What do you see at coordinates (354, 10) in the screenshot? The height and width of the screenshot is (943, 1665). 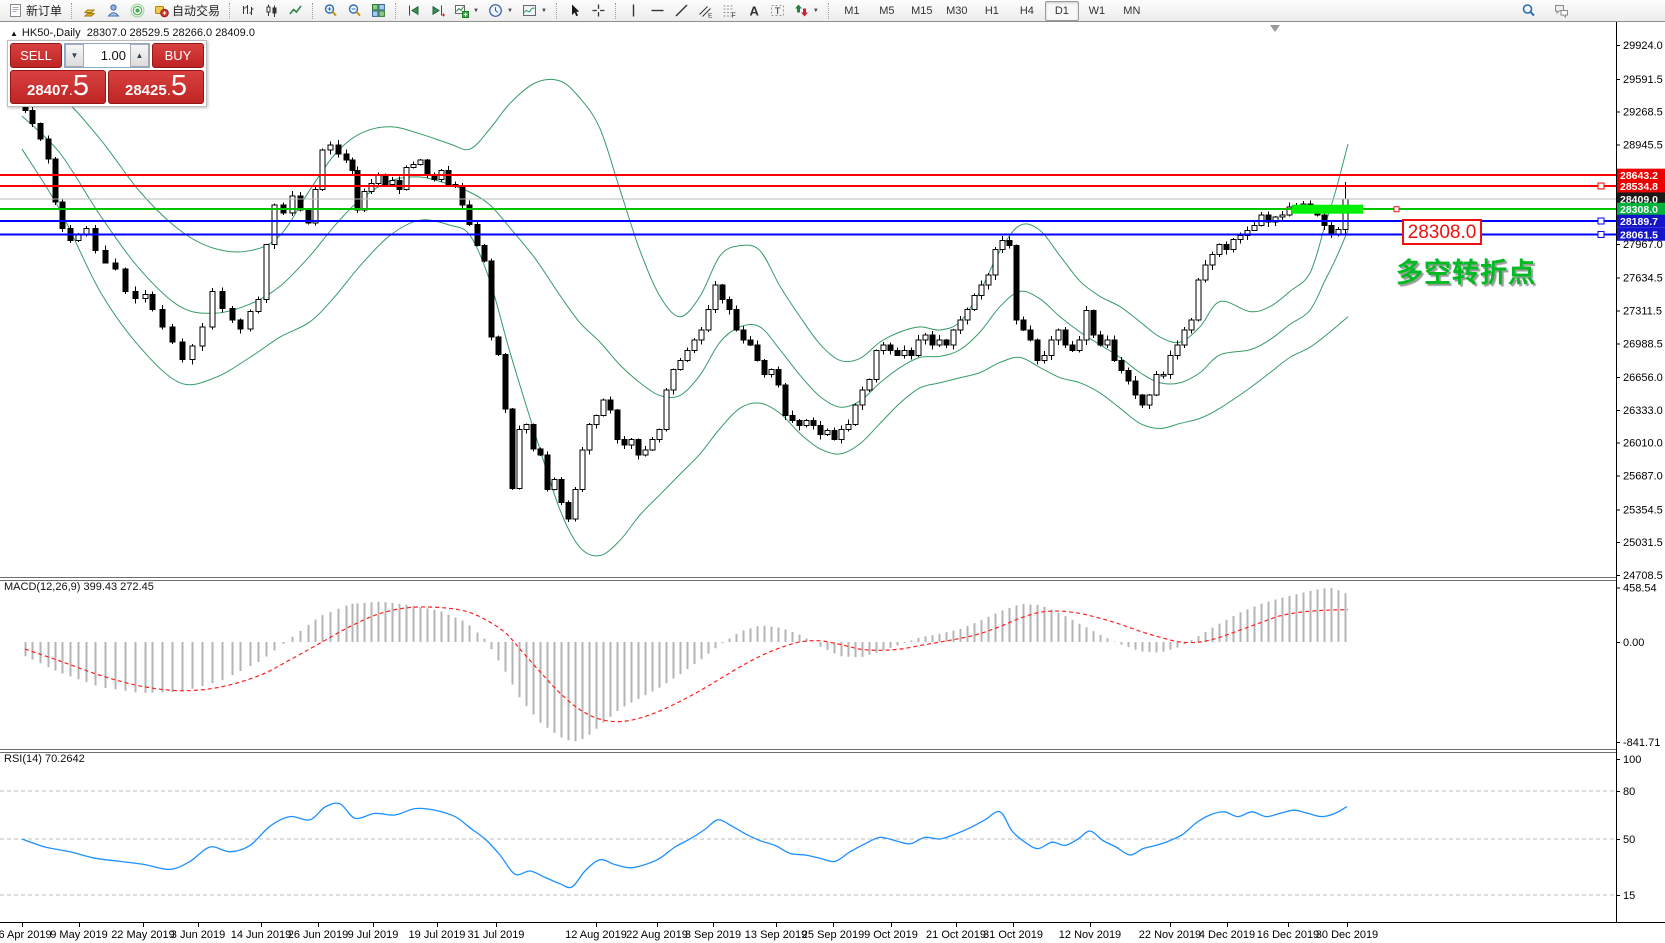 I see `zoom-out-icon` at bounding box center [354, 10].